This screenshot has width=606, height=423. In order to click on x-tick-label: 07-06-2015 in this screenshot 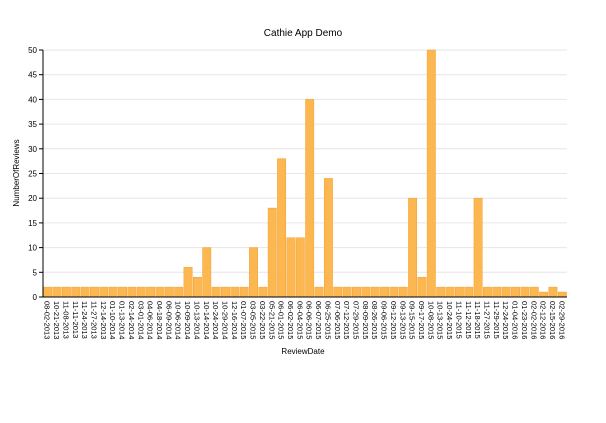, I will do `click(337, 320)`.